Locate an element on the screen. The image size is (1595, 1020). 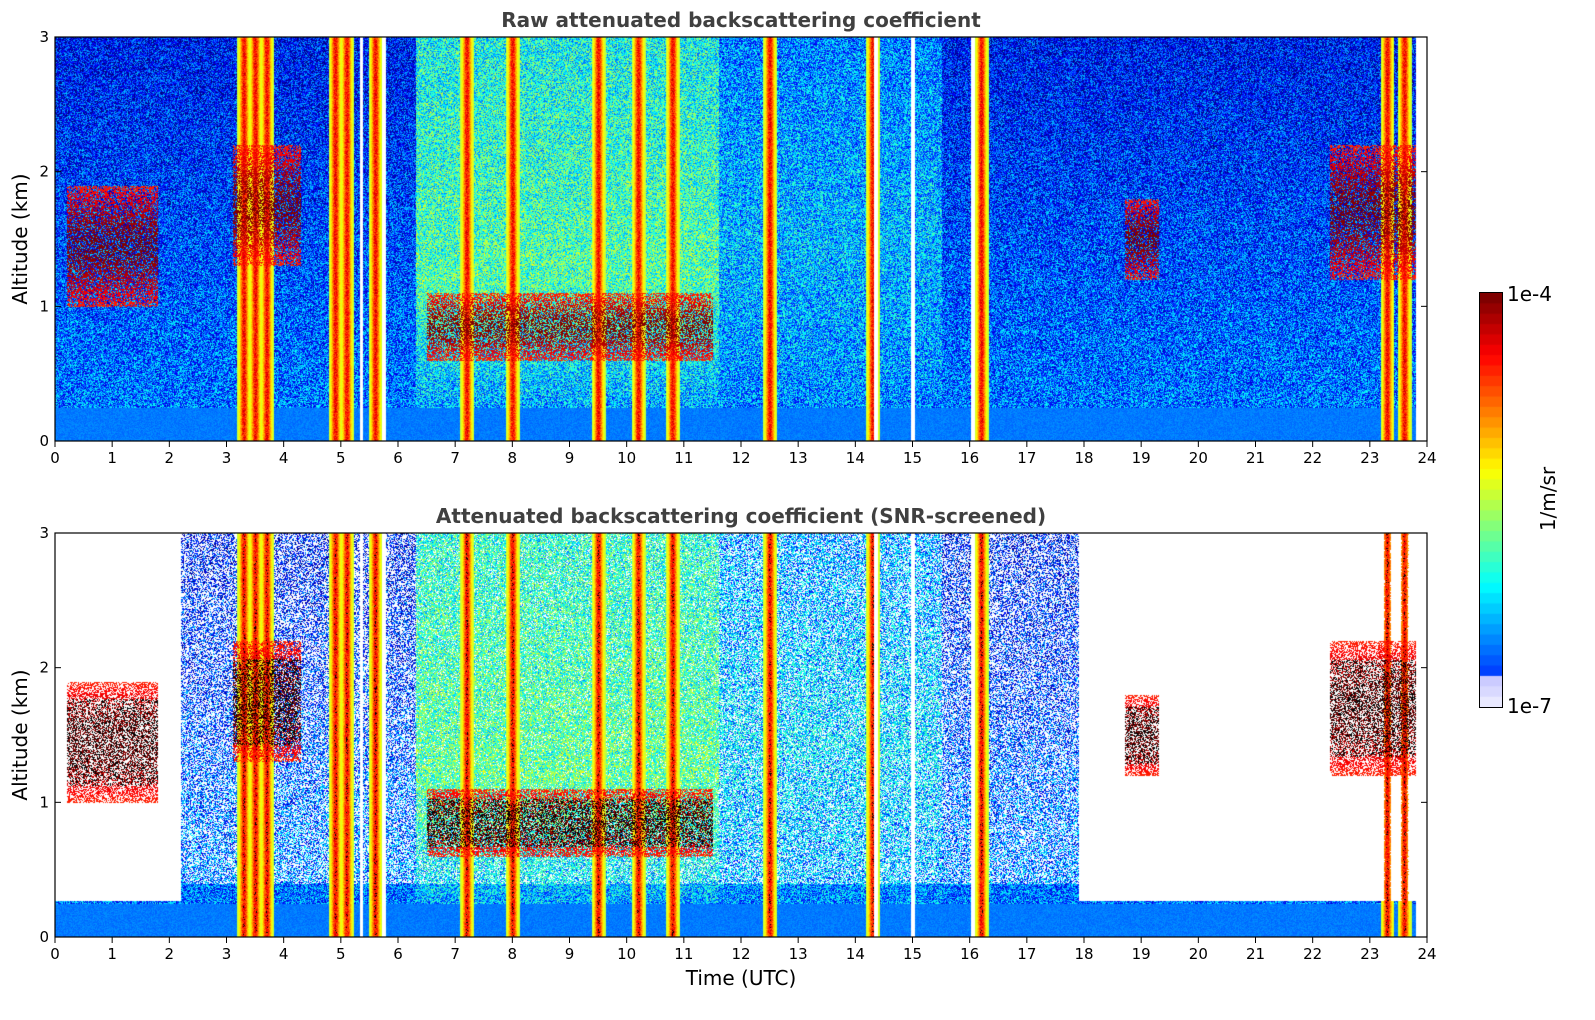
x-axis-label: Time (UTC) is located at coordinates (741, 978).